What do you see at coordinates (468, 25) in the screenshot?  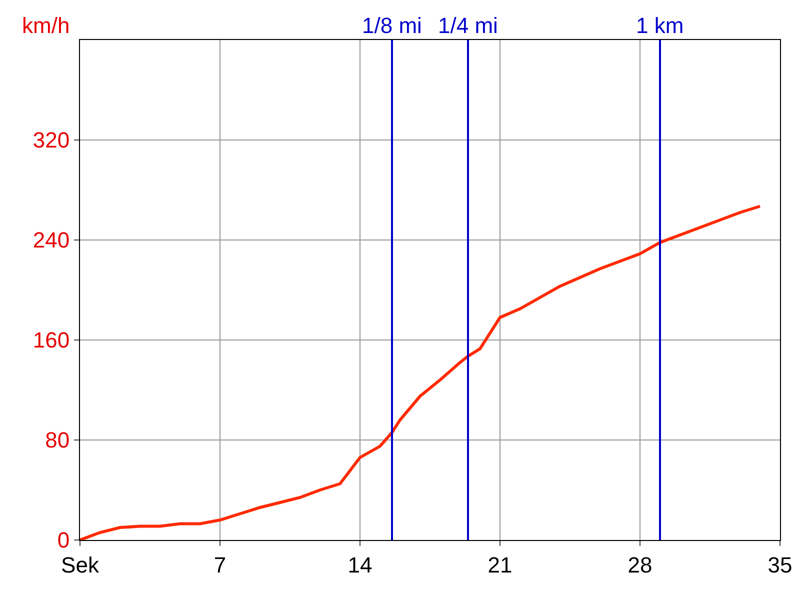 I see `ref-line-label: 1/4 mi` at bounding box center [468, 25].